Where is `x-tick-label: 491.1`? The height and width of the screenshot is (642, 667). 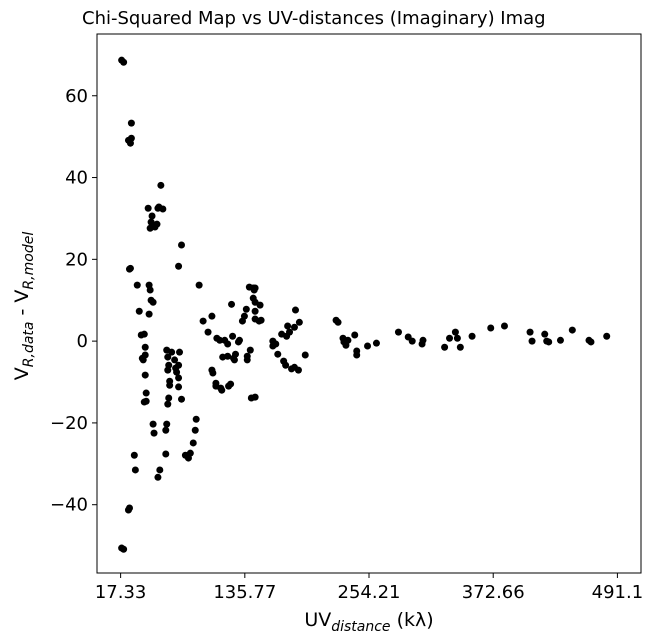
x-tick-label: 491.1 is located at coordinates (618, 592).